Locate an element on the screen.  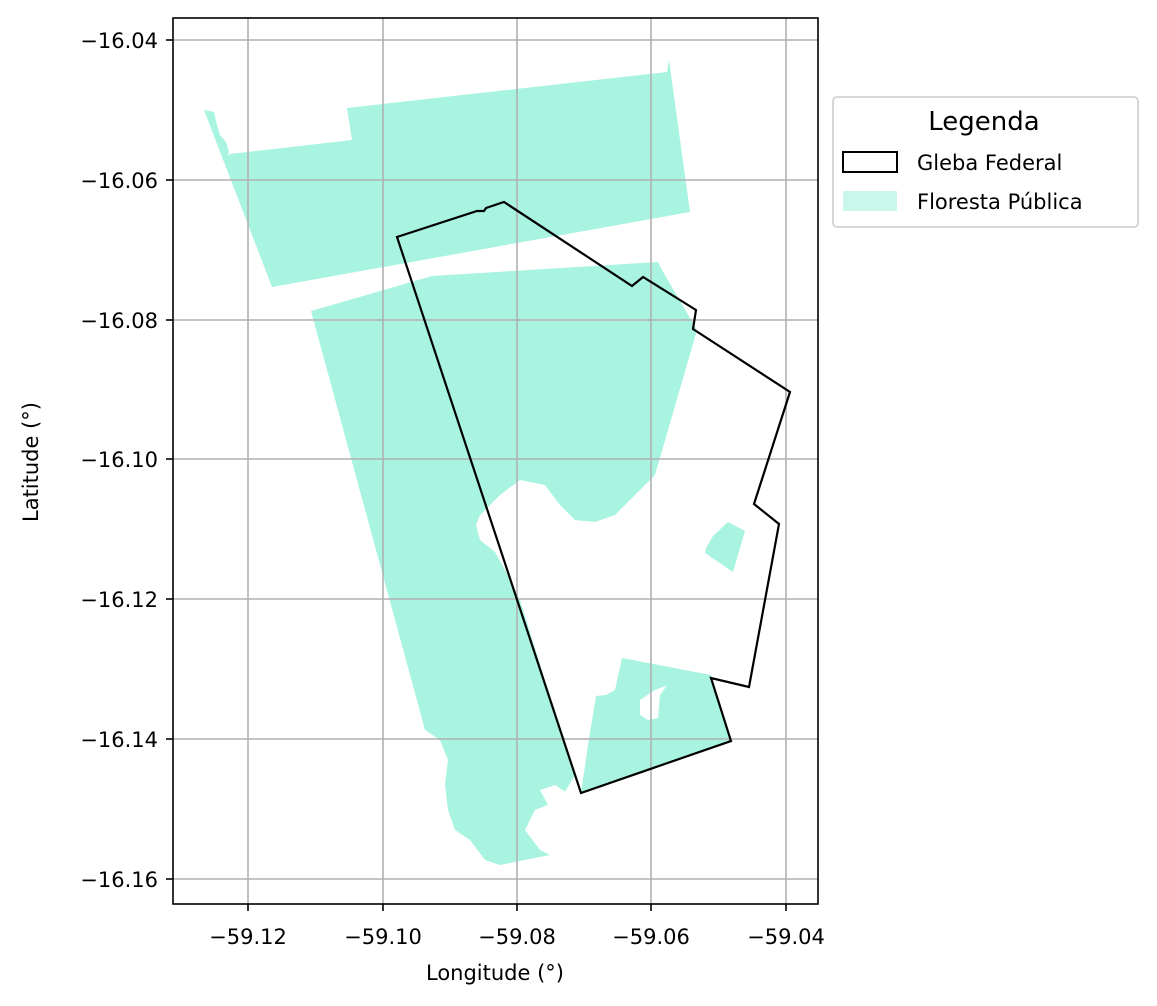
legend-label-gleba: Gleba Federal is located at coordinates (989, 163).